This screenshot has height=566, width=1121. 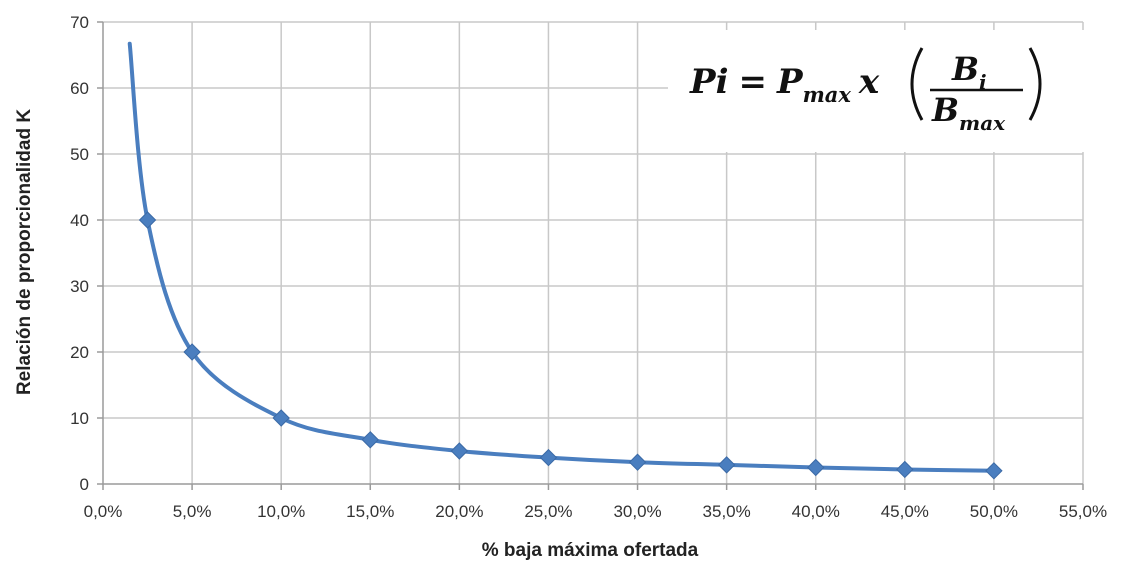 What do you see at coordinates (790, 82) in the screenshot?
I see `formula-p: P` at bounding box center [790, 82].